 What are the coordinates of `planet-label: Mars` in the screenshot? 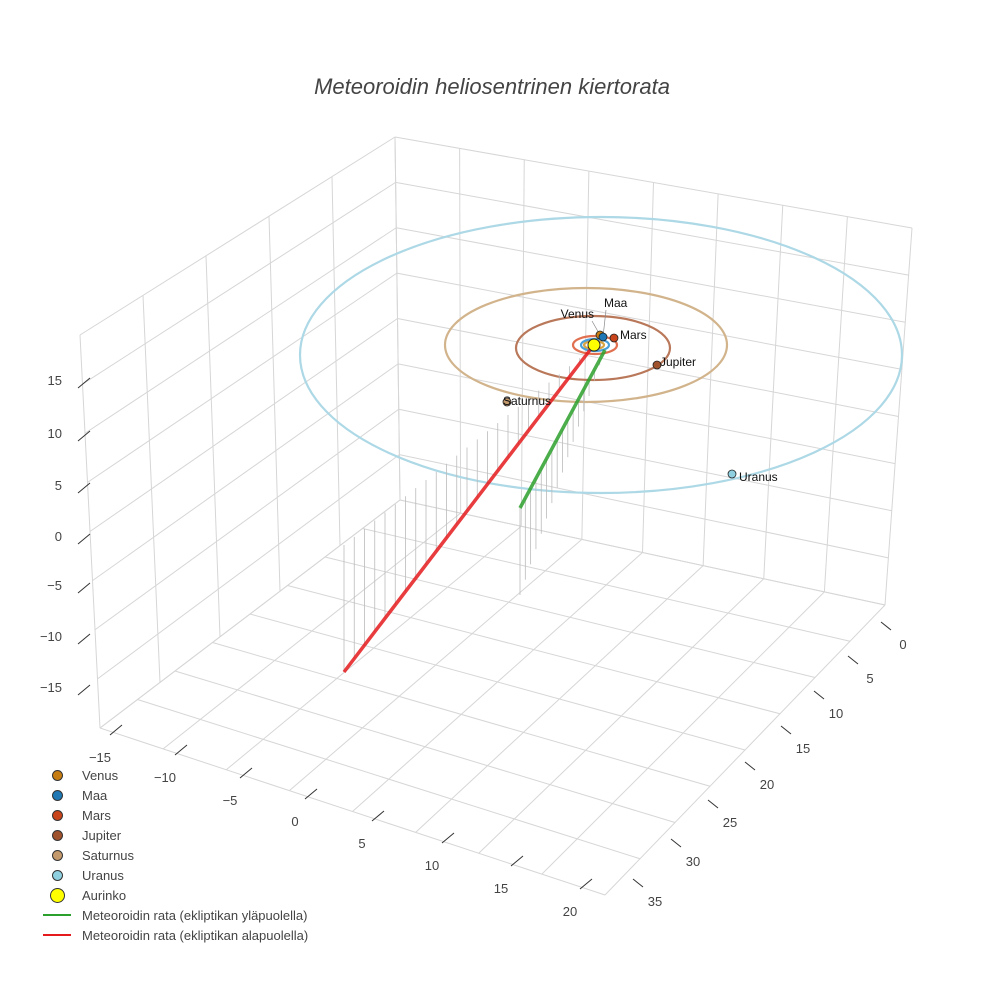 It's located at (633, 335).